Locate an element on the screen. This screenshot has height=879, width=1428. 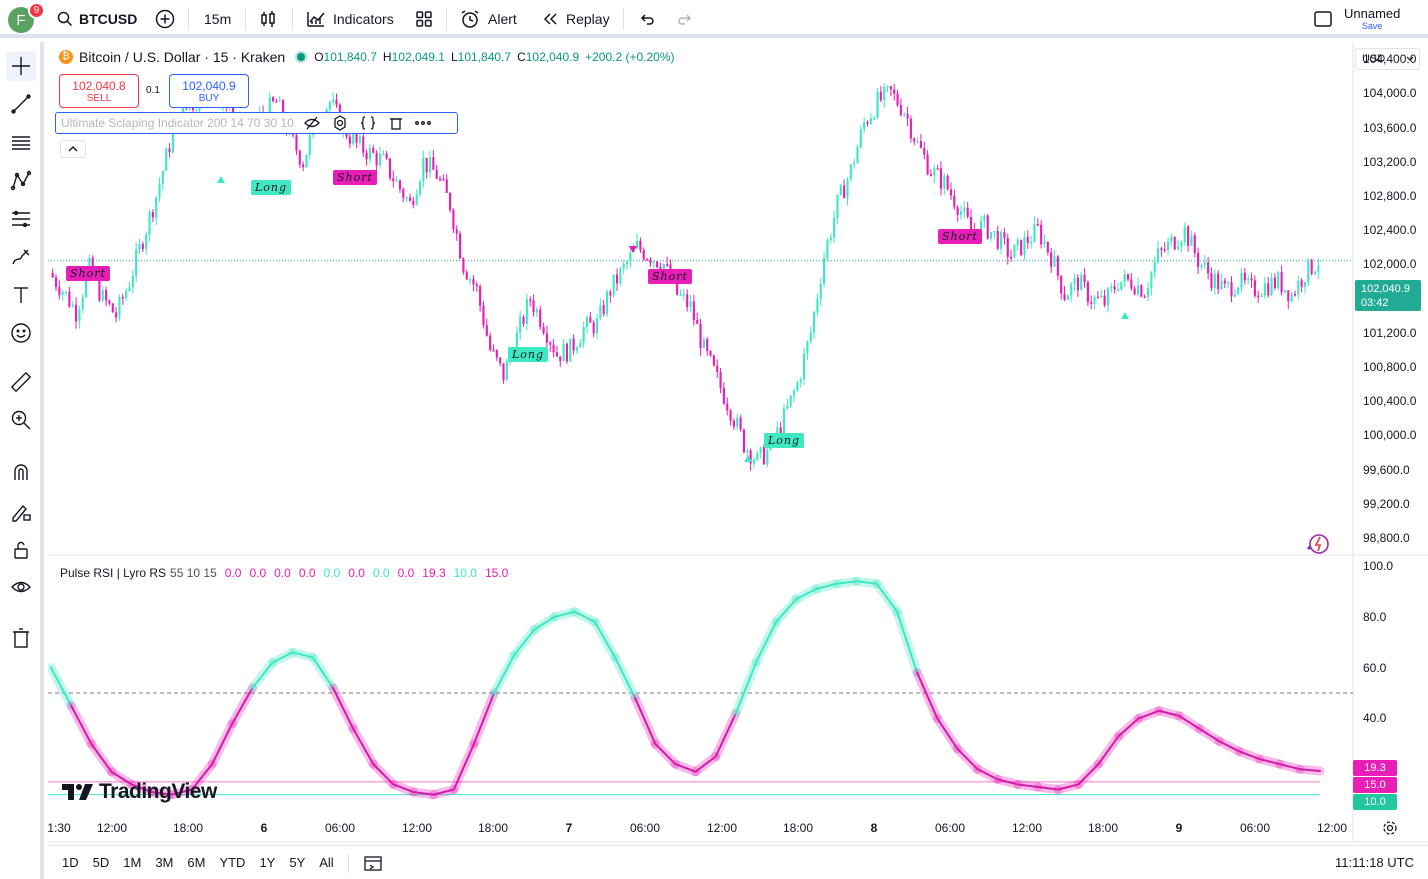
range-button-5y: 5Y is located at coordinates (297, 862).